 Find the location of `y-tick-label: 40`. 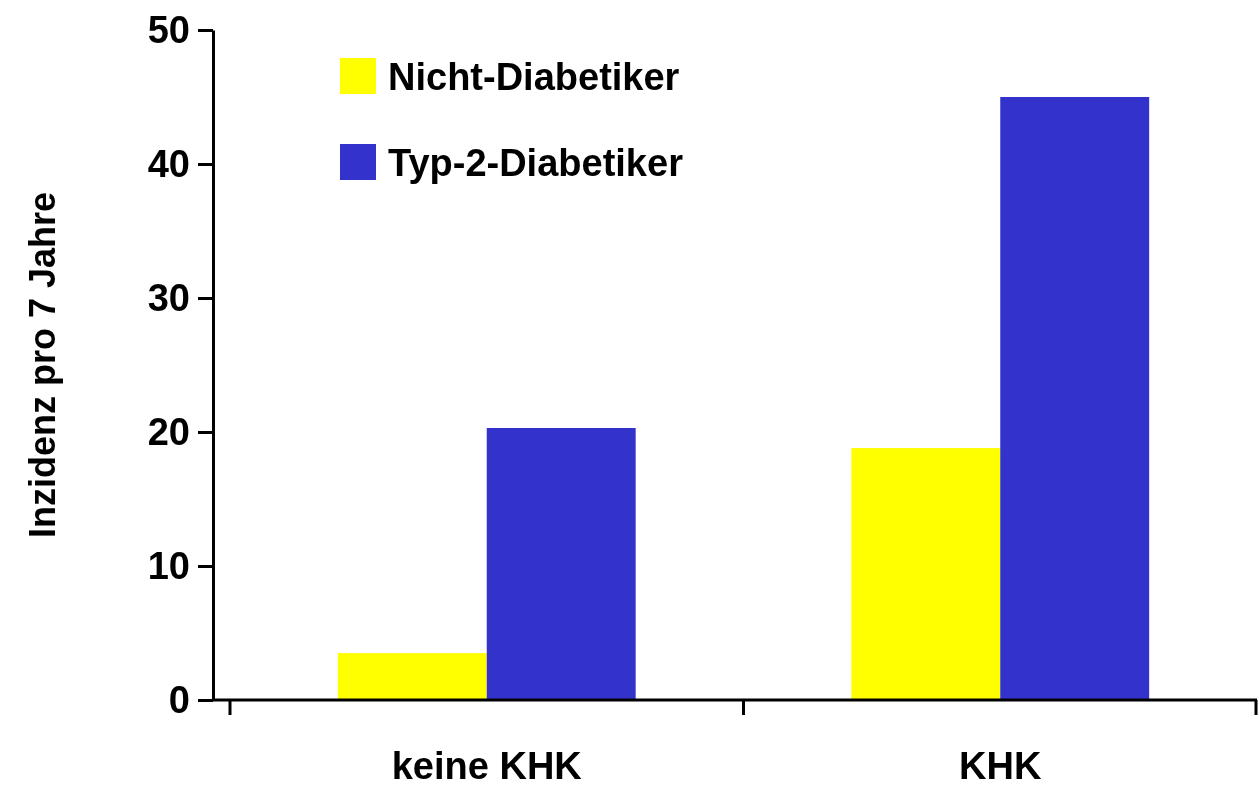

y-tick-label: 40 is located at coordinates (168, 163).